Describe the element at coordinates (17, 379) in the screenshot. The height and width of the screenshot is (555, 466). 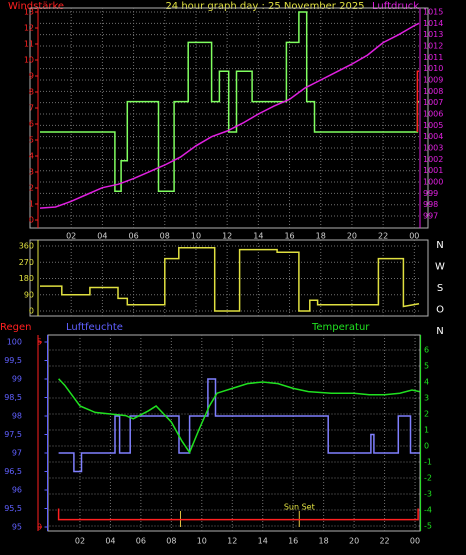
I see `y-tick-label: 99` at that location.